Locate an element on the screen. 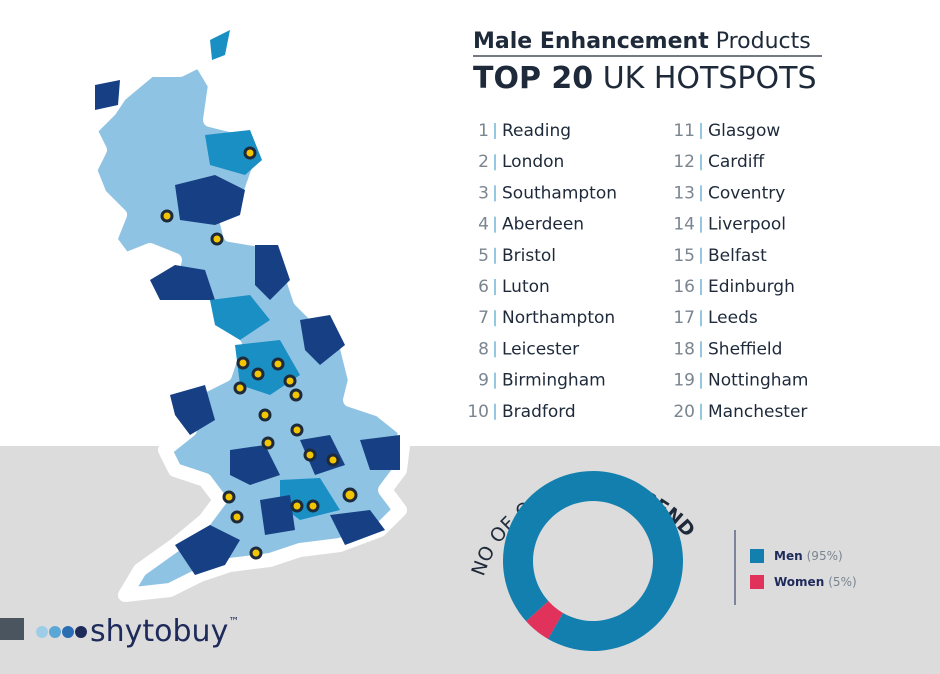  brand-name: shytobuy is located at coordinates (159, 631).